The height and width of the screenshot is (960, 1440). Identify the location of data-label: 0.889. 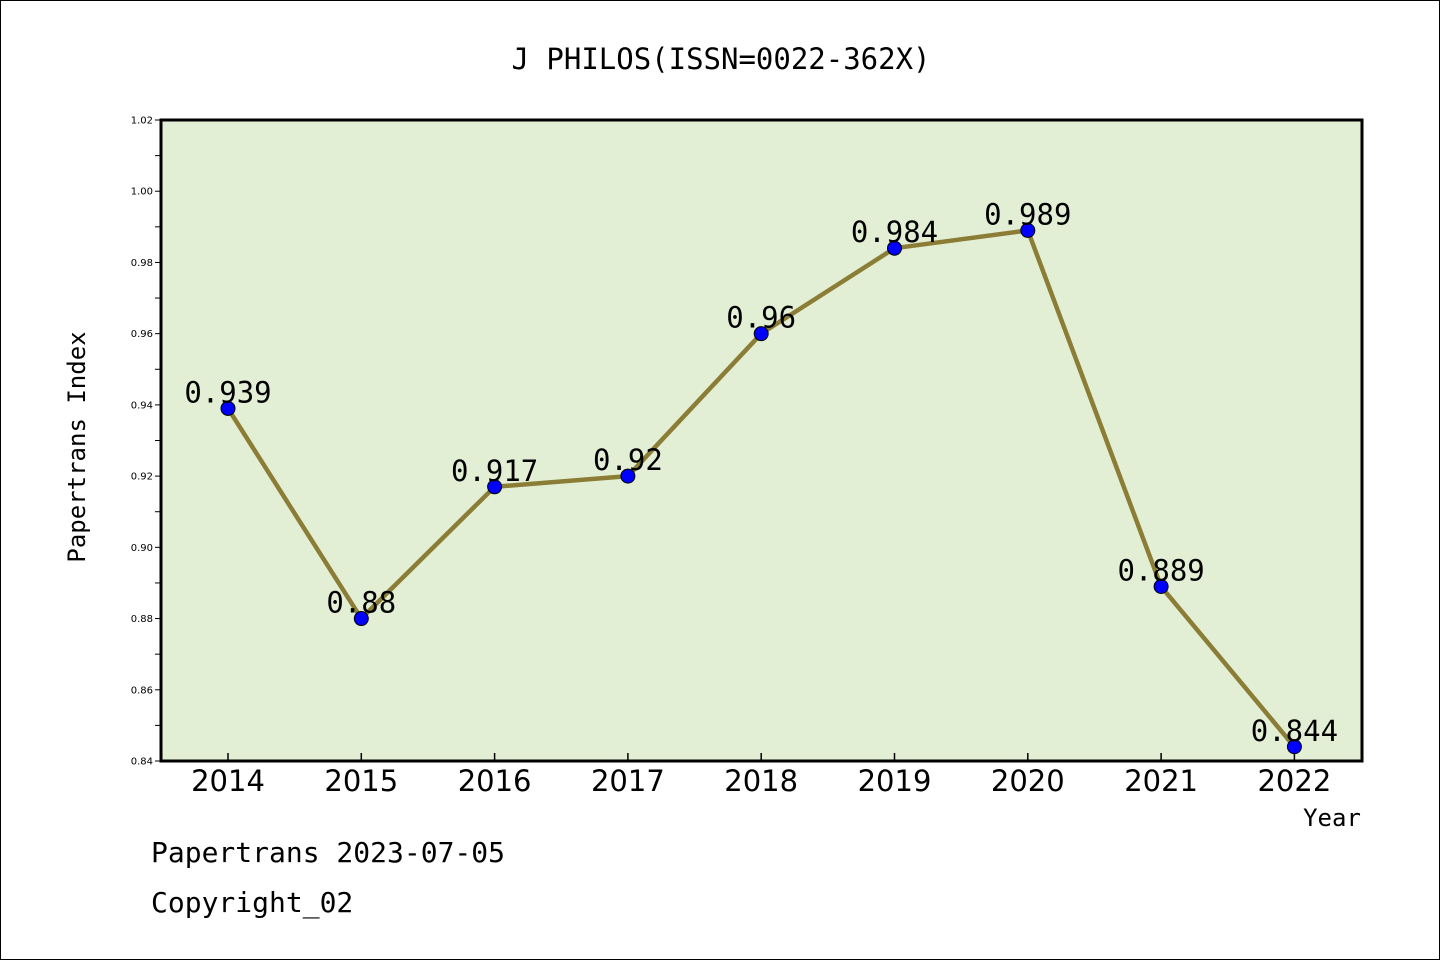
(1160, 571).